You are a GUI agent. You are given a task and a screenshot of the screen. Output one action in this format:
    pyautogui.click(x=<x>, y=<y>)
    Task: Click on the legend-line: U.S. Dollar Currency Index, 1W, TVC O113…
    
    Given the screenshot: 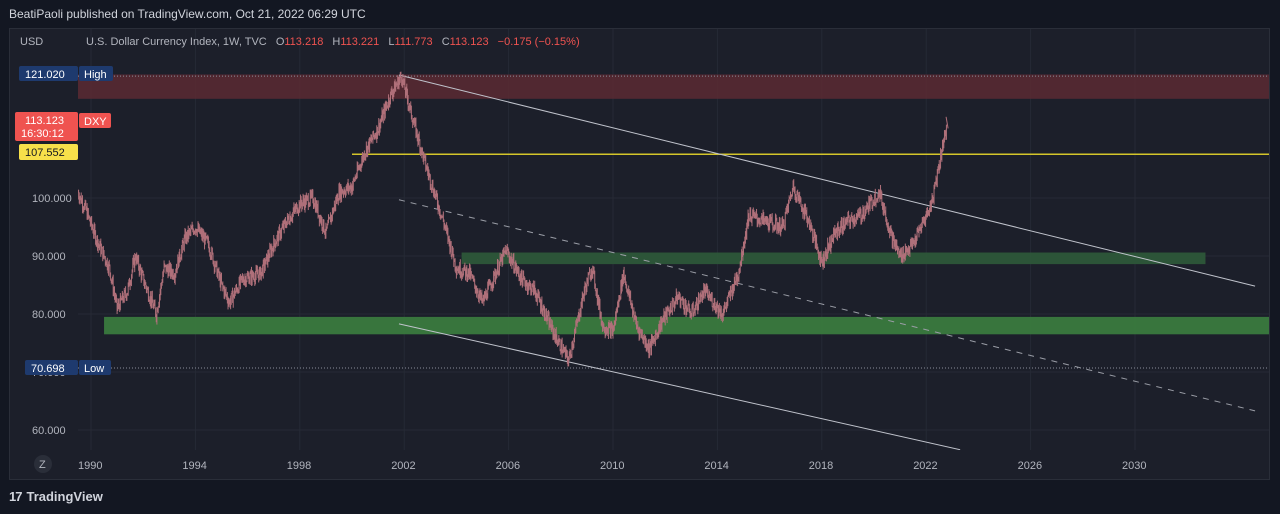 What is the action you would take?
    pyautogui.click(x=333, y=42)
    